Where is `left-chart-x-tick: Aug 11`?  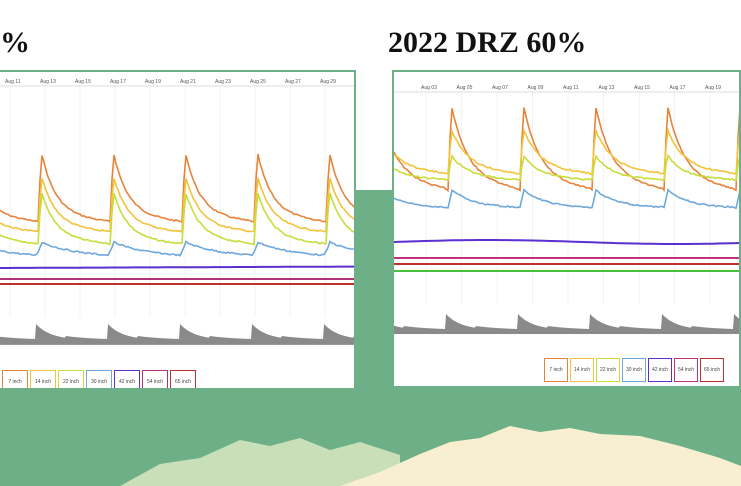
left-chart-x-tick: Aug 11 is located at coordinates (13, 82).